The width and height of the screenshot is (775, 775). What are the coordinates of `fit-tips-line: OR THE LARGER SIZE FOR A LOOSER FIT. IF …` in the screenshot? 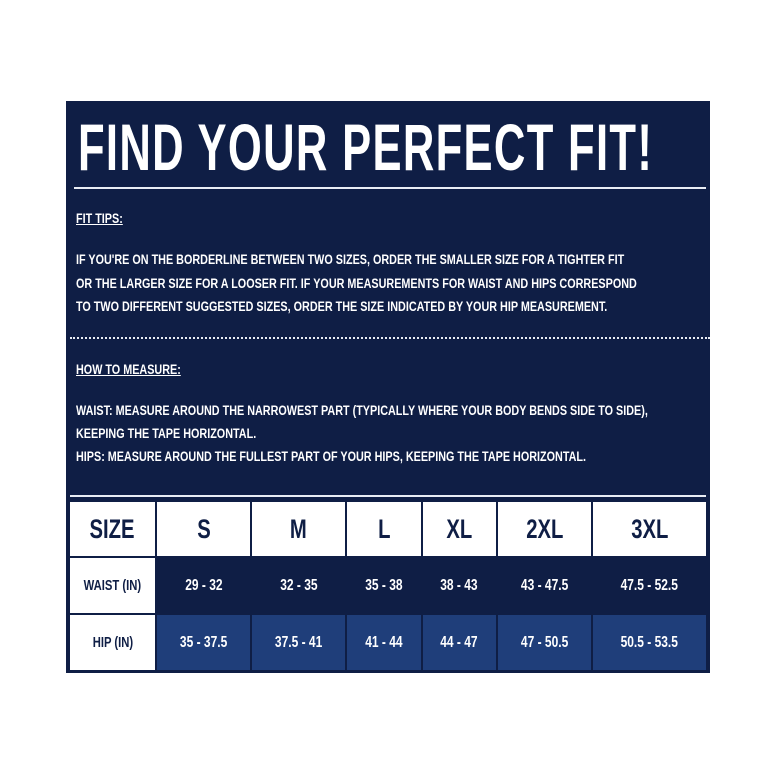 It's located at (356, 283).